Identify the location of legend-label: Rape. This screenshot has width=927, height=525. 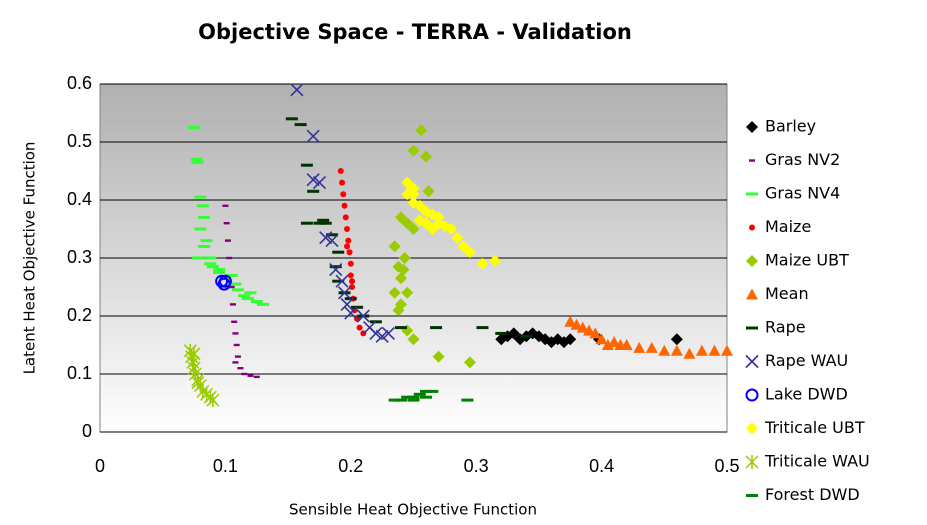
(785, 327).